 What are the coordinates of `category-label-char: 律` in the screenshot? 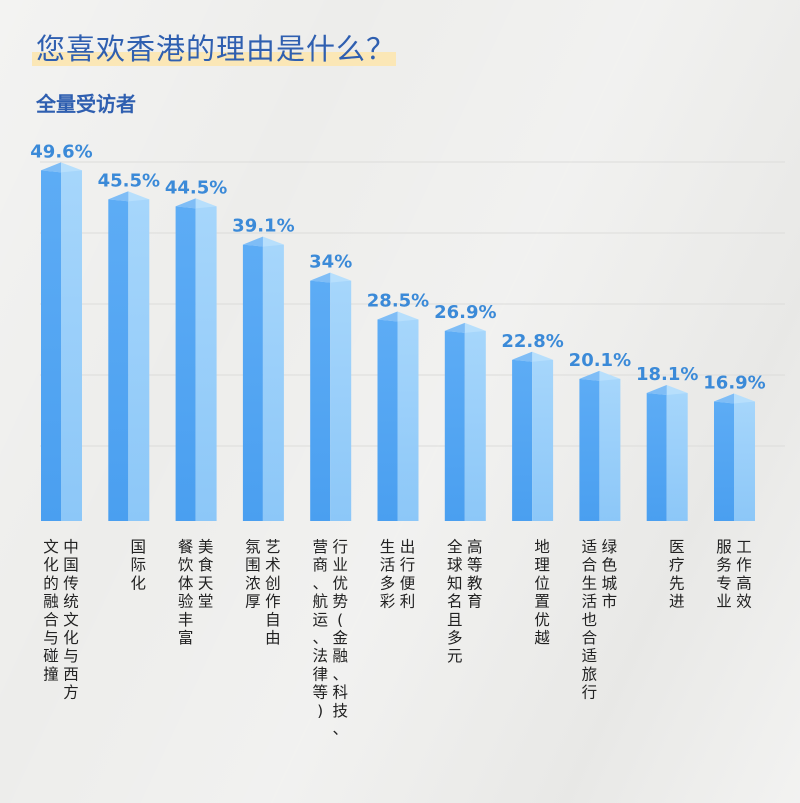 It's located at (320, 674).